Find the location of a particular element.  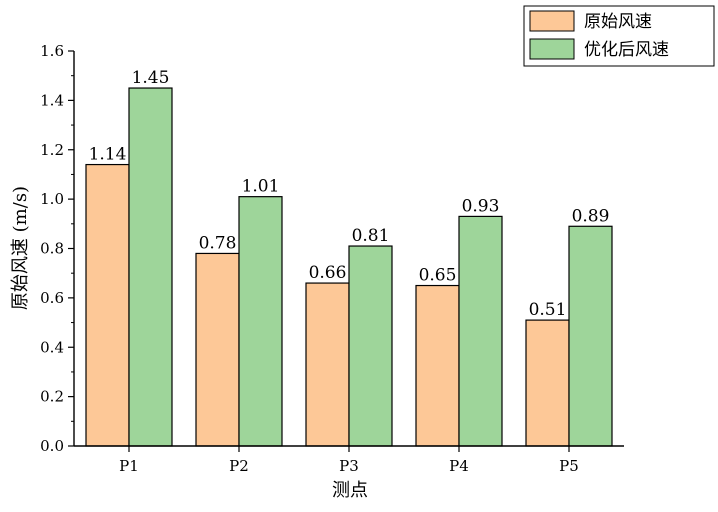

y-tick-label: 0.8 is located at coordinates (52, 249).